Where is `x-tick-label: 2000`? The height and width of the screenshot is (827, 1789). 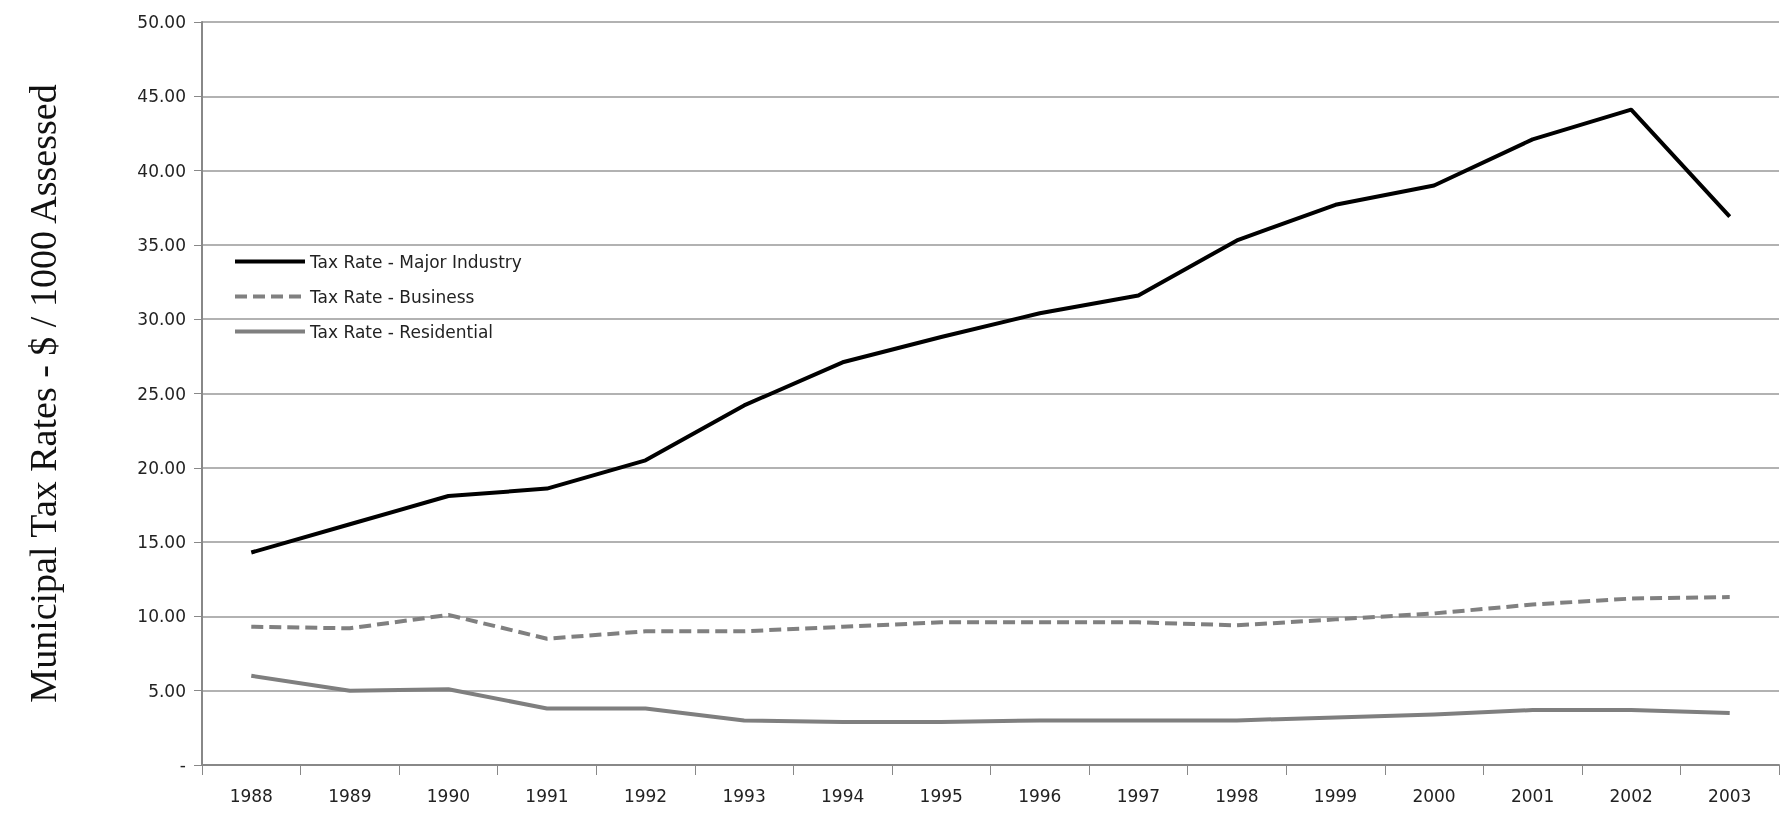
x-tick-label: 2000 is located at coordinates (1434, 795).